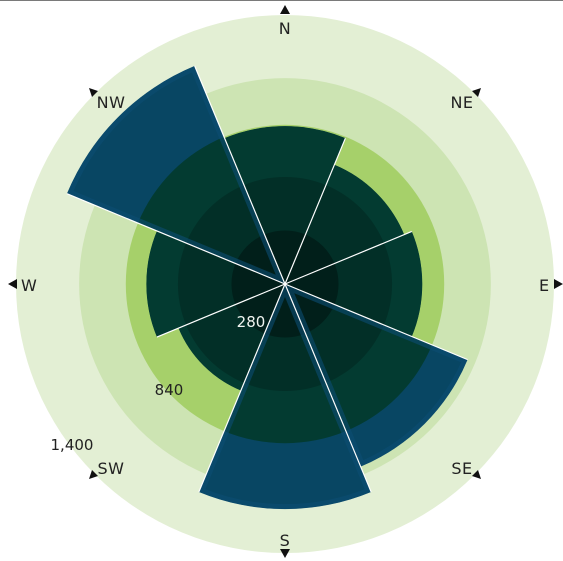  What do you see at coordinates (29, 285) in the screenshot?
I see `direction-label-w: W` at bounding box center [29, 285].